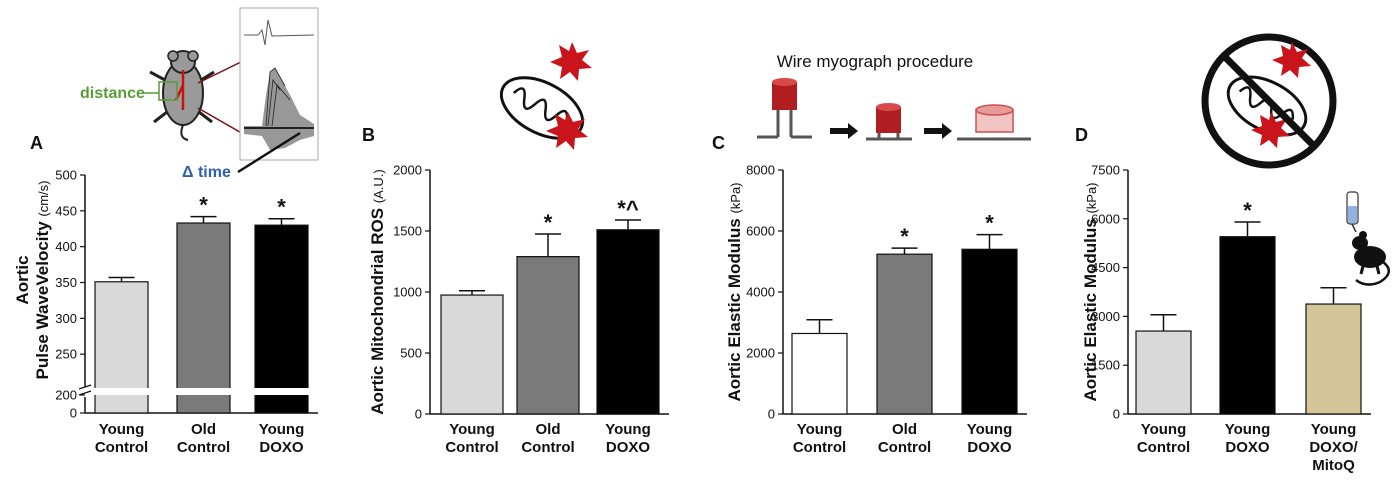  What do you see at coordinates (875, 61) in the screenshot?
I see `myograph-title: Wire myograph procedure` at bounding box center [875, 61].